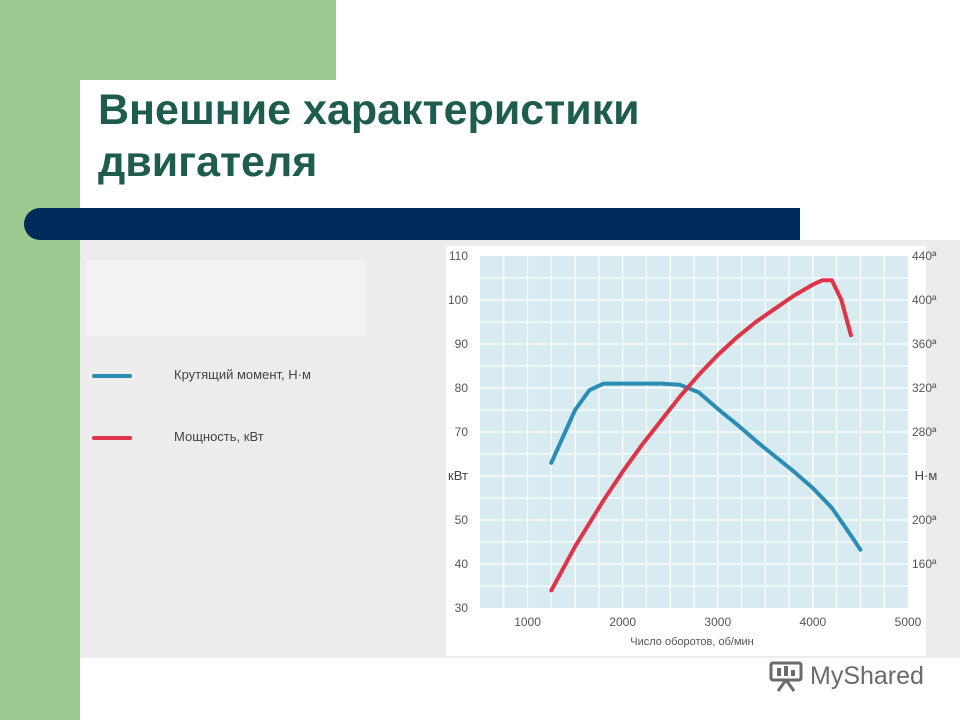 The width and height of the screenshot is (960, 720). What do you see at coordinates (462, 608) in the screenshot?
I see `left-tick-label: 30` at bounding box center [462, 608].